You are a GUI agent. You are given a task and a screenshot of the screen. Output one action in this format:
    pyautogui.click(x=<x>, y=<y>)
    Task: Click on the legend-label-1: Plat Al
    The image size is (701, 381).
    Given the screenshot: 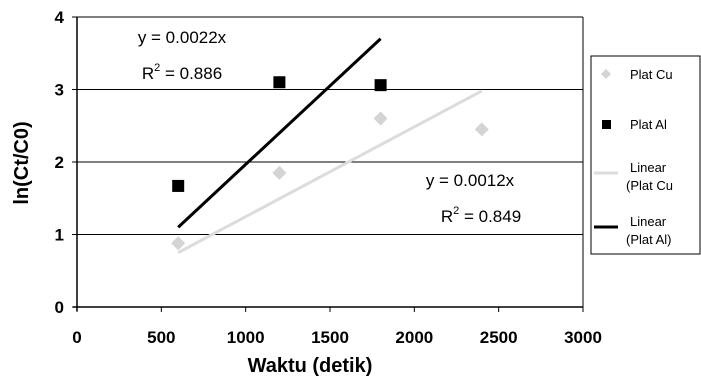 What is the action you would take?
    pyautogui.click(x=648, y=124)
    